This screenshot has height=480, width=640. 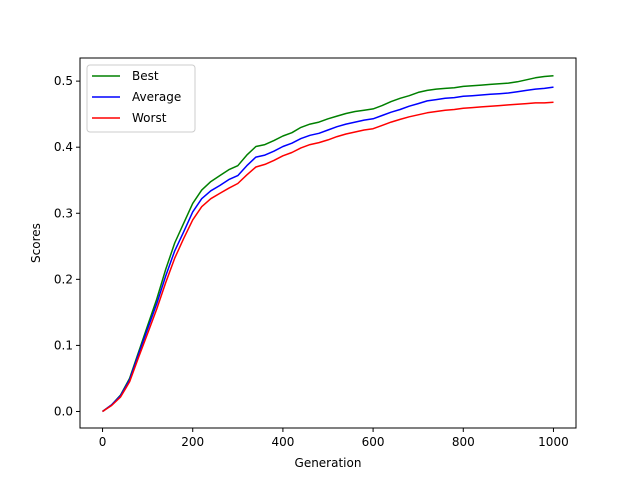 What do you see at coordinates (36, 243) in the screenshot?
I see `y-axis-label: Scores` at bounding box center [36, 243].